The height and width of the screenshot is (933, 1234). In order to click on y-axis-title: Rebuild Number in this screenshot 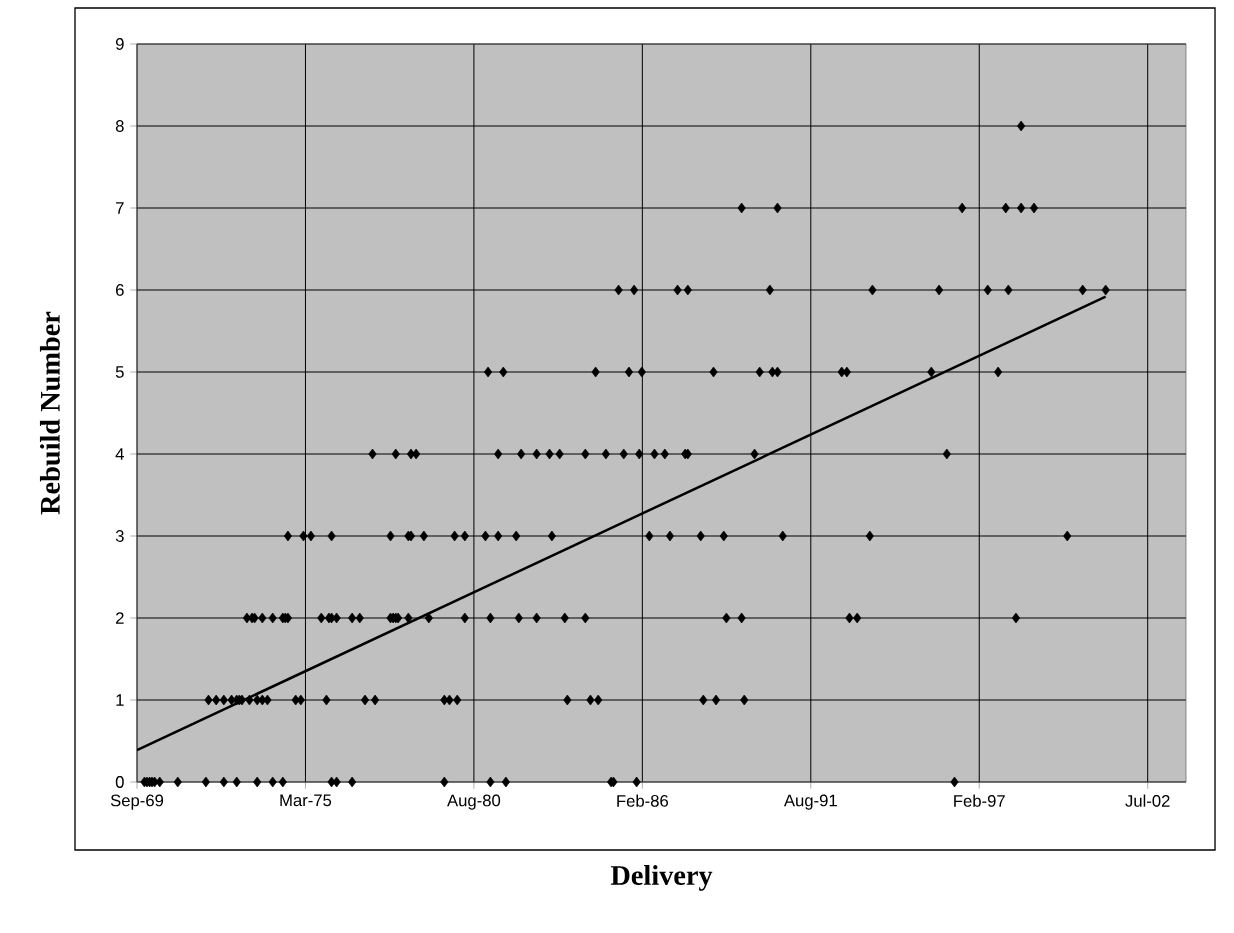, I will do `click(49, 413)`.